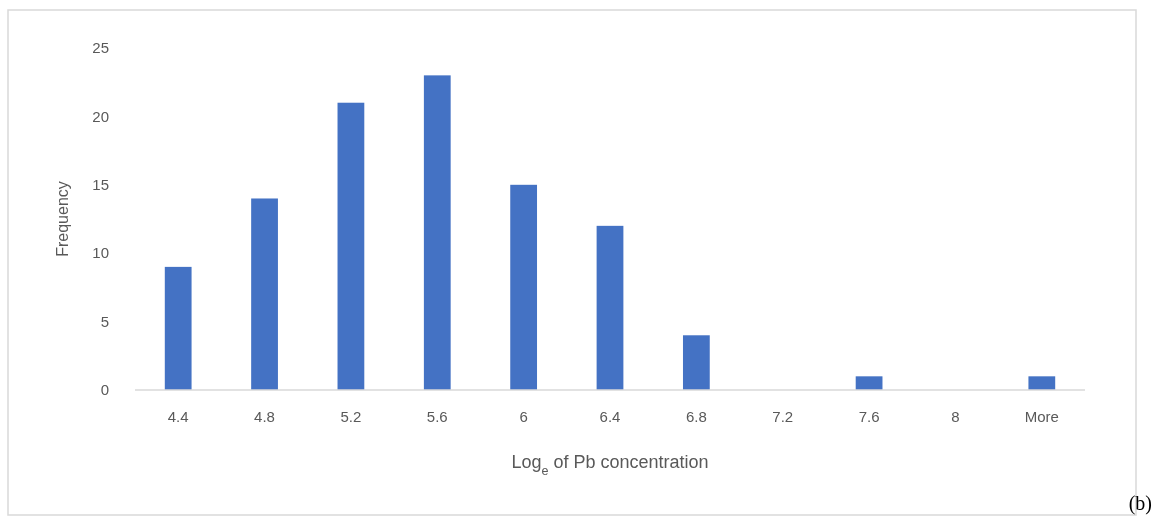  Describe the element at coordinates (264, 416) in the screenshot. I see `x-tick-label: 4.8` at that location.